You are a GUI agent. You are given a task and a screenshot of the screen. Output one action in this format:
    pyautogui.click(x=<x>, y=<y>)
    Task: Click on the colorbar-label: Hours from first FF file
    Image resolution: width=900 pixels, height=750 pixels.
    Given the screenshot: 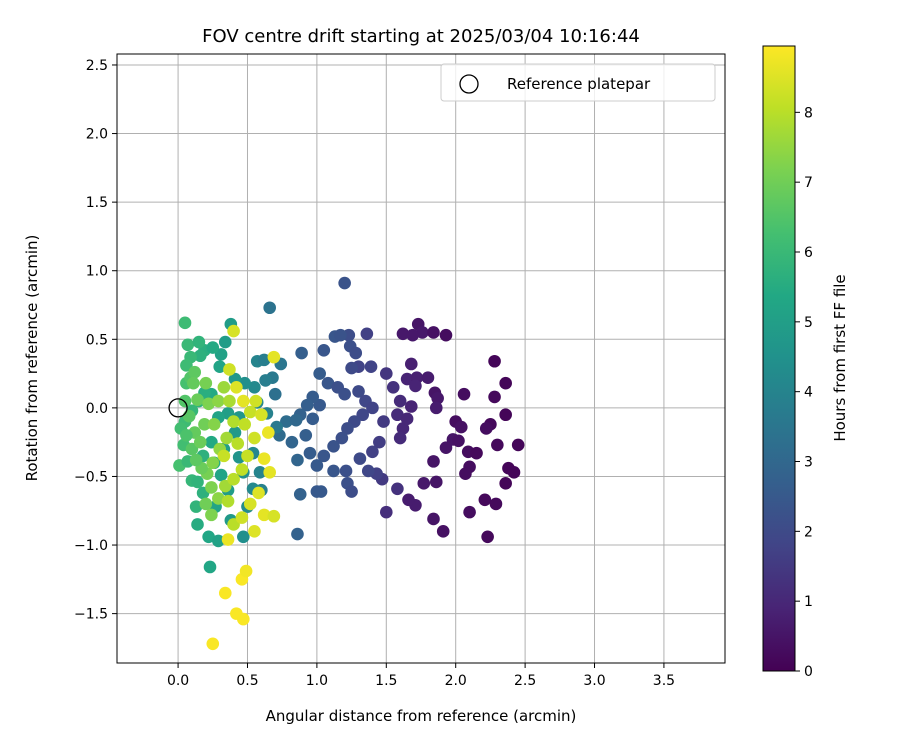 What is the action you would take?
    pyautogui.click(x=840, y=357)
    